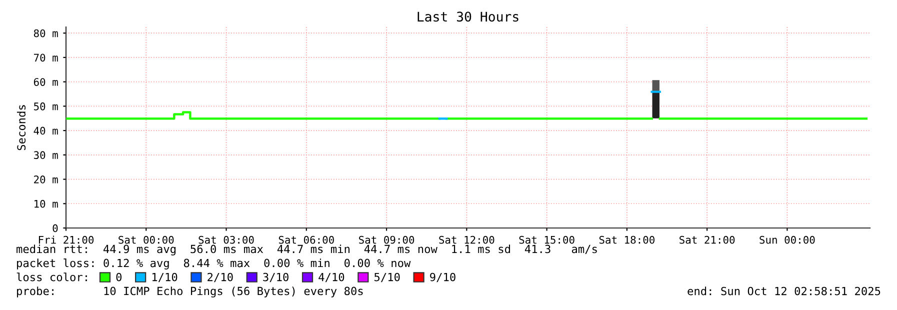 The height and width of the screenshot is (310, 897). I want to click on x-tick-label: Sat 21:00, so click(707, 240).